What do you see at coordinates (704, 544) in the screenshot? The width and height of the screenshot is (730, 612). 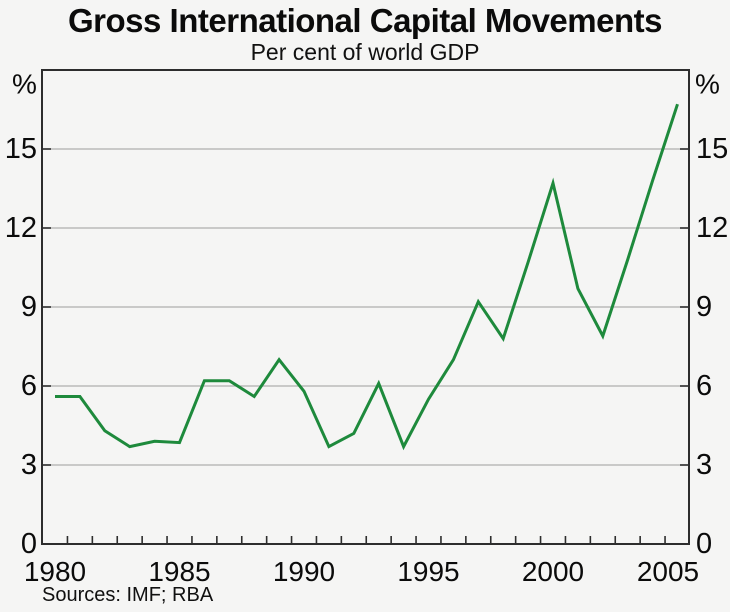 I see `y-axis-label-right: 0` at bounding box center [704, 544].